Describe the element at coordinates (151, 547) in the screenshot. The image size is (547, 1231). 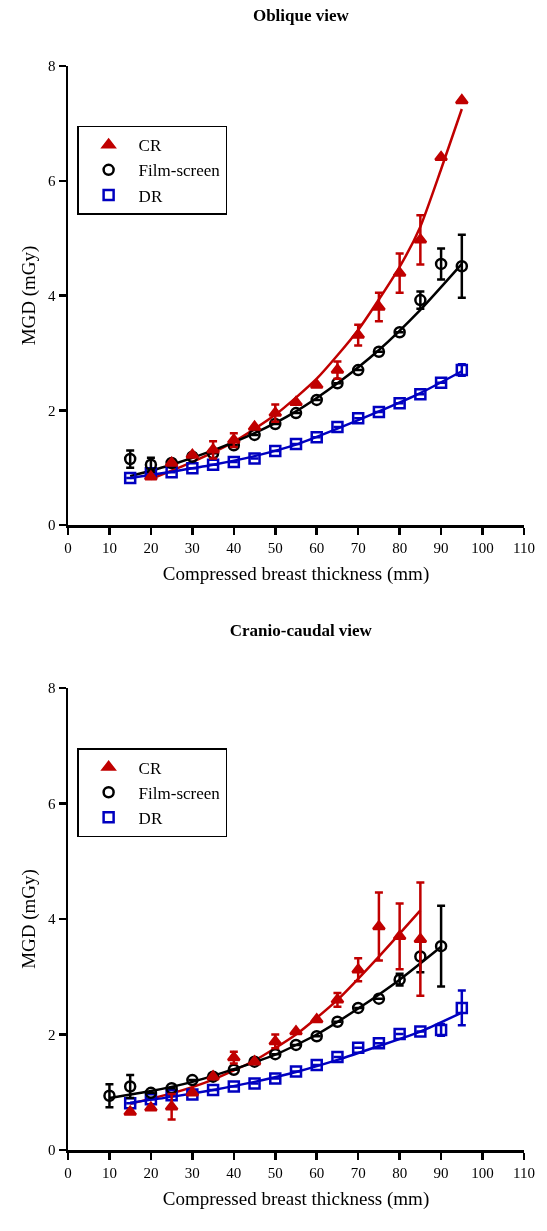
I see `x-tick-label: 20` at that location.